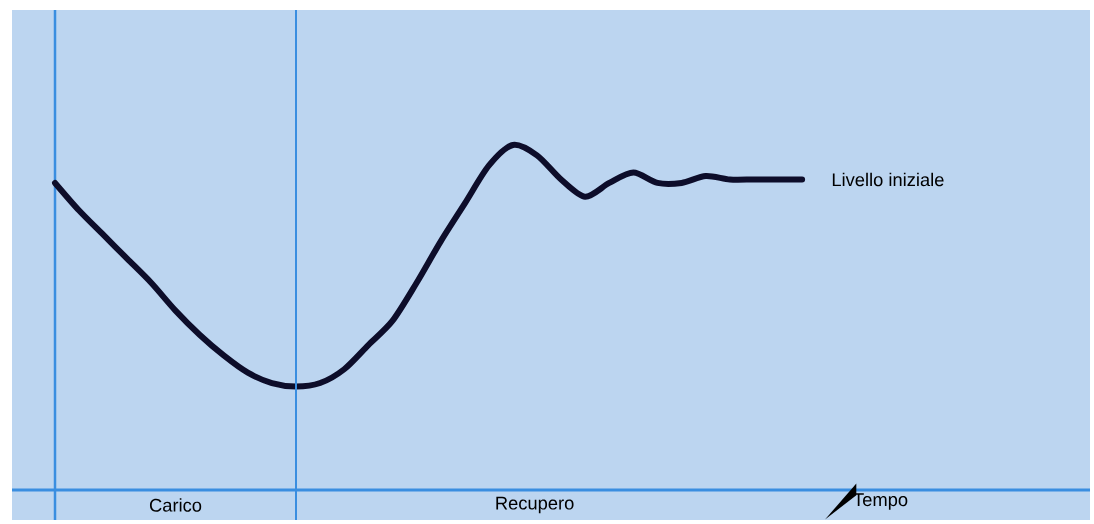  I want to click on text: Recupero, so click(535, 505).